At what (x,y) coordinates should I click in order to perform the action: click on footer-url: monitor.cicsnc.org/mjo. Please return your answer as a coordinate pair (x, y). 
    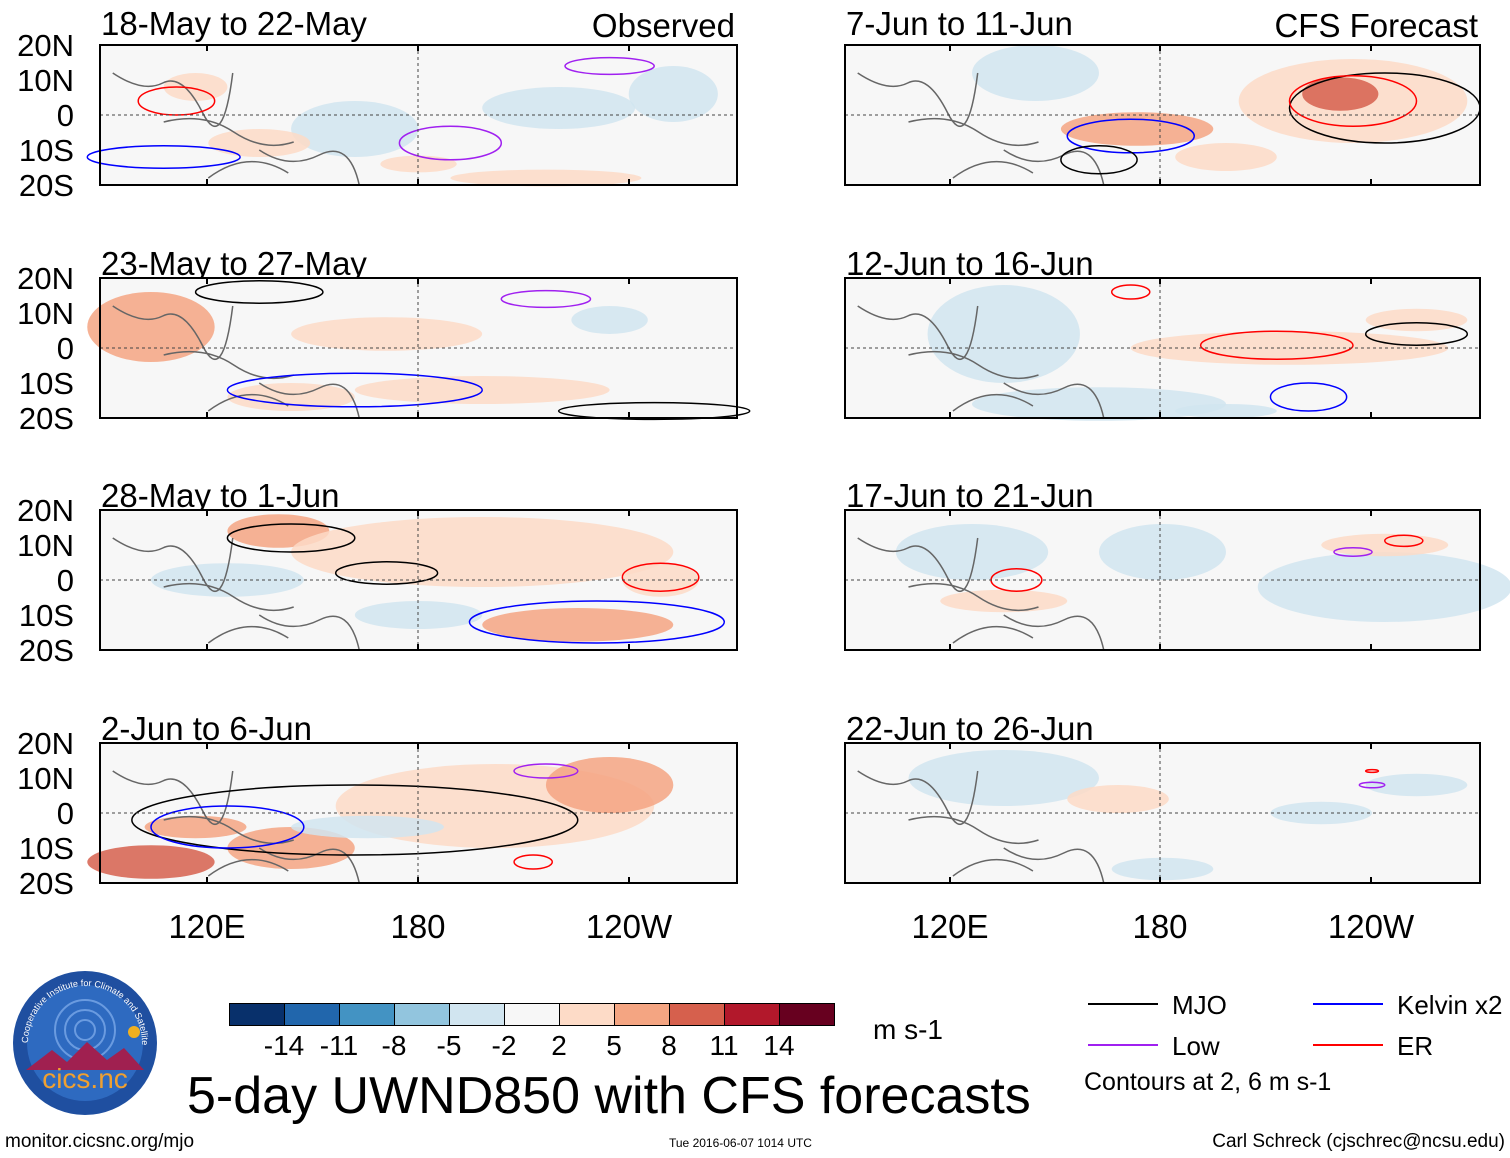
    Looking at the image, I should click on (100, 1141).